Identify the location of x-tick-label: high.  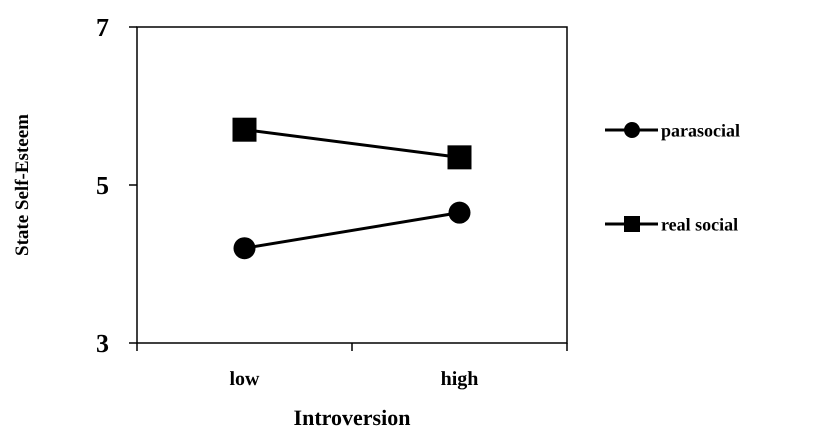
(459, 379).